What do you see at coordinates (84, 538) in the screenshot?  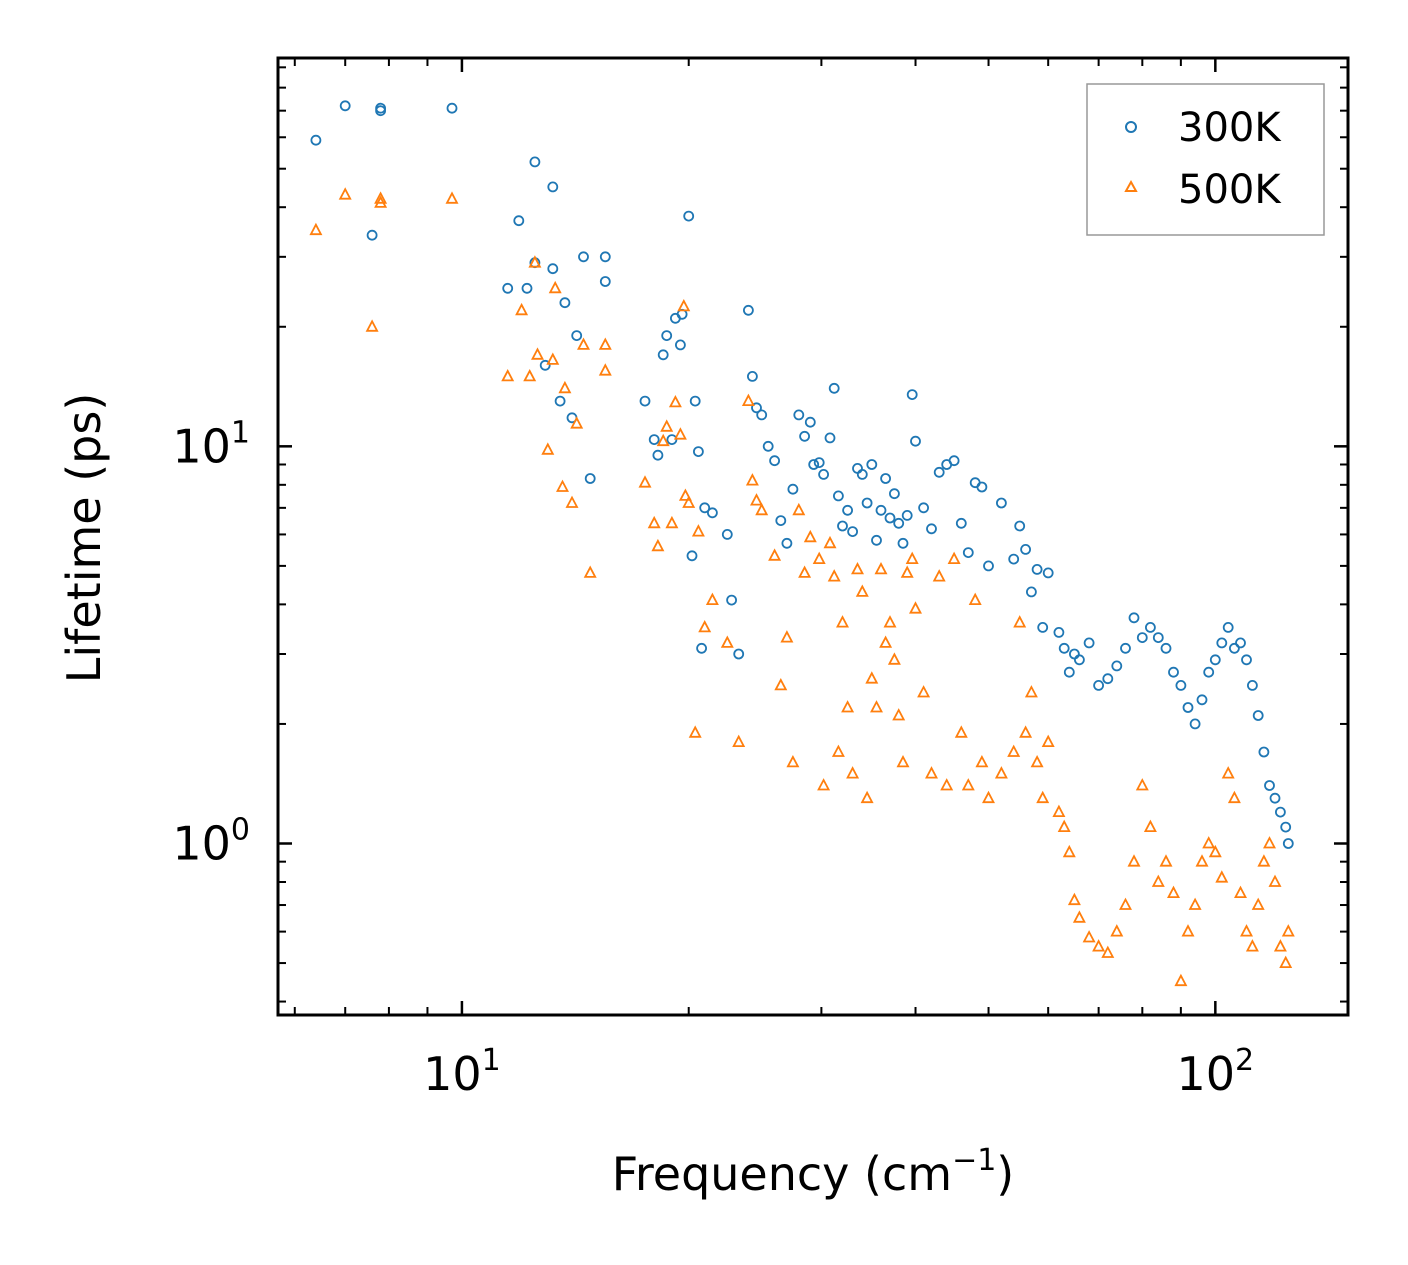 I see `y-axis-title: Lifetime (ps)` at bounding box center [84, 538].